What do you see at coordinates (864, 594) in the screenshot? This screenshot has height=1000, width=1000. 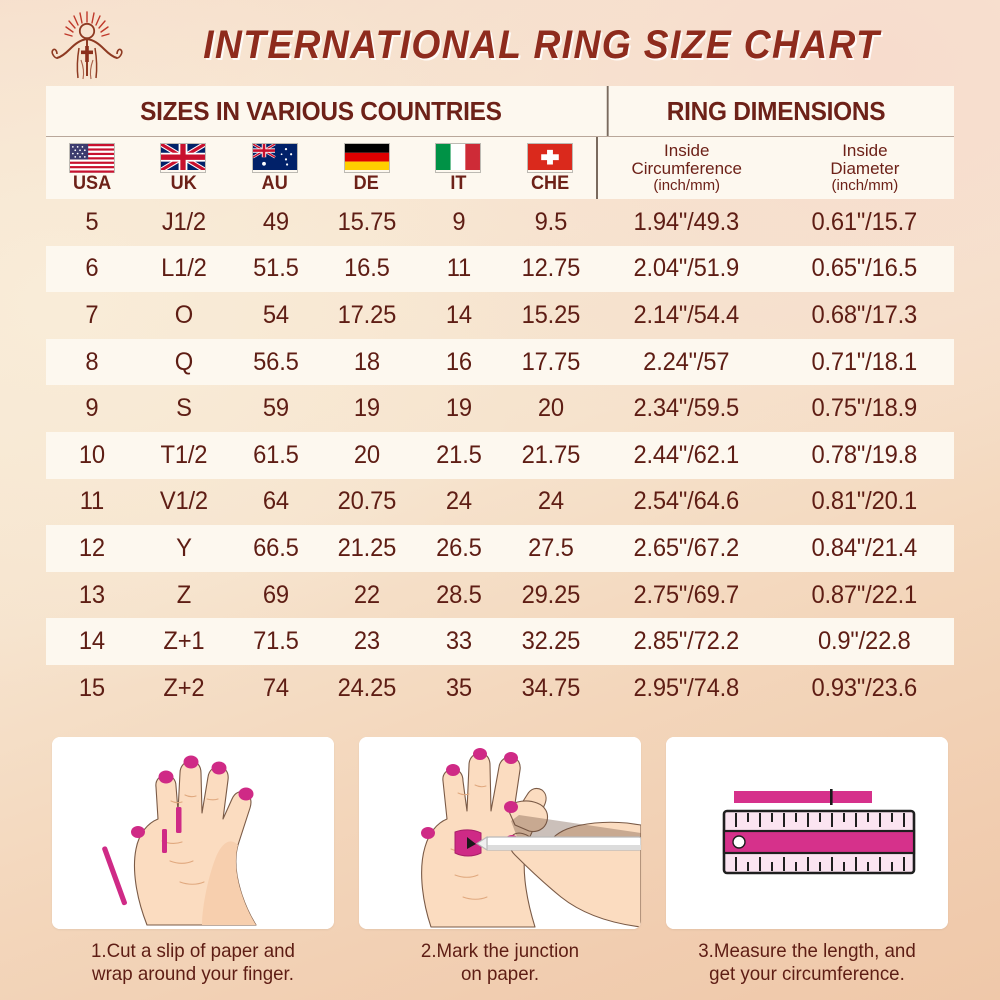 I see `cell-diameter: 0.87"/22.1` at bounding box center [864, 594].